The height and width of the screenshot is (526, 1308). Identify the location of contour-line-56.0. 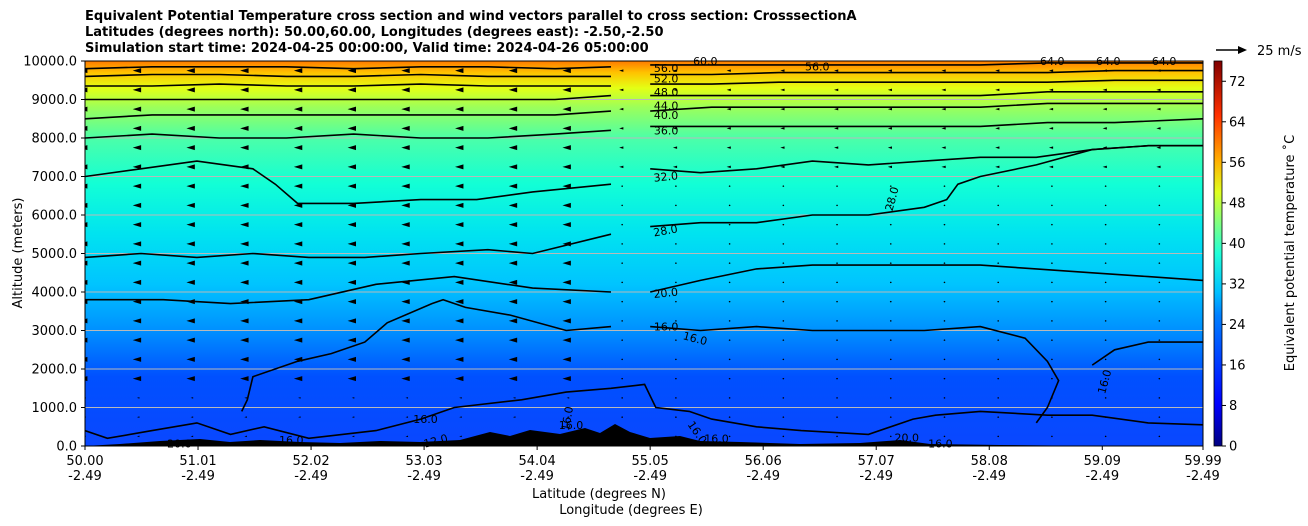
(348, 68).